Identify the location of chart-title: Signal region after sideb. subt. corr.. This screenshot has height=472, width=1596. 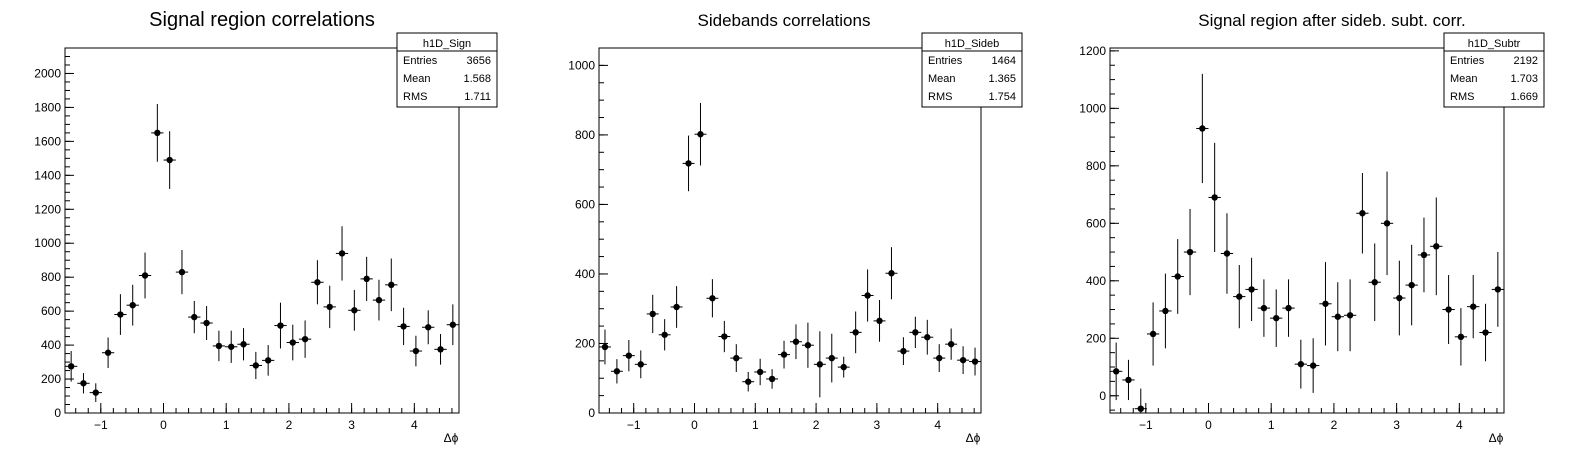
(1331, 20).